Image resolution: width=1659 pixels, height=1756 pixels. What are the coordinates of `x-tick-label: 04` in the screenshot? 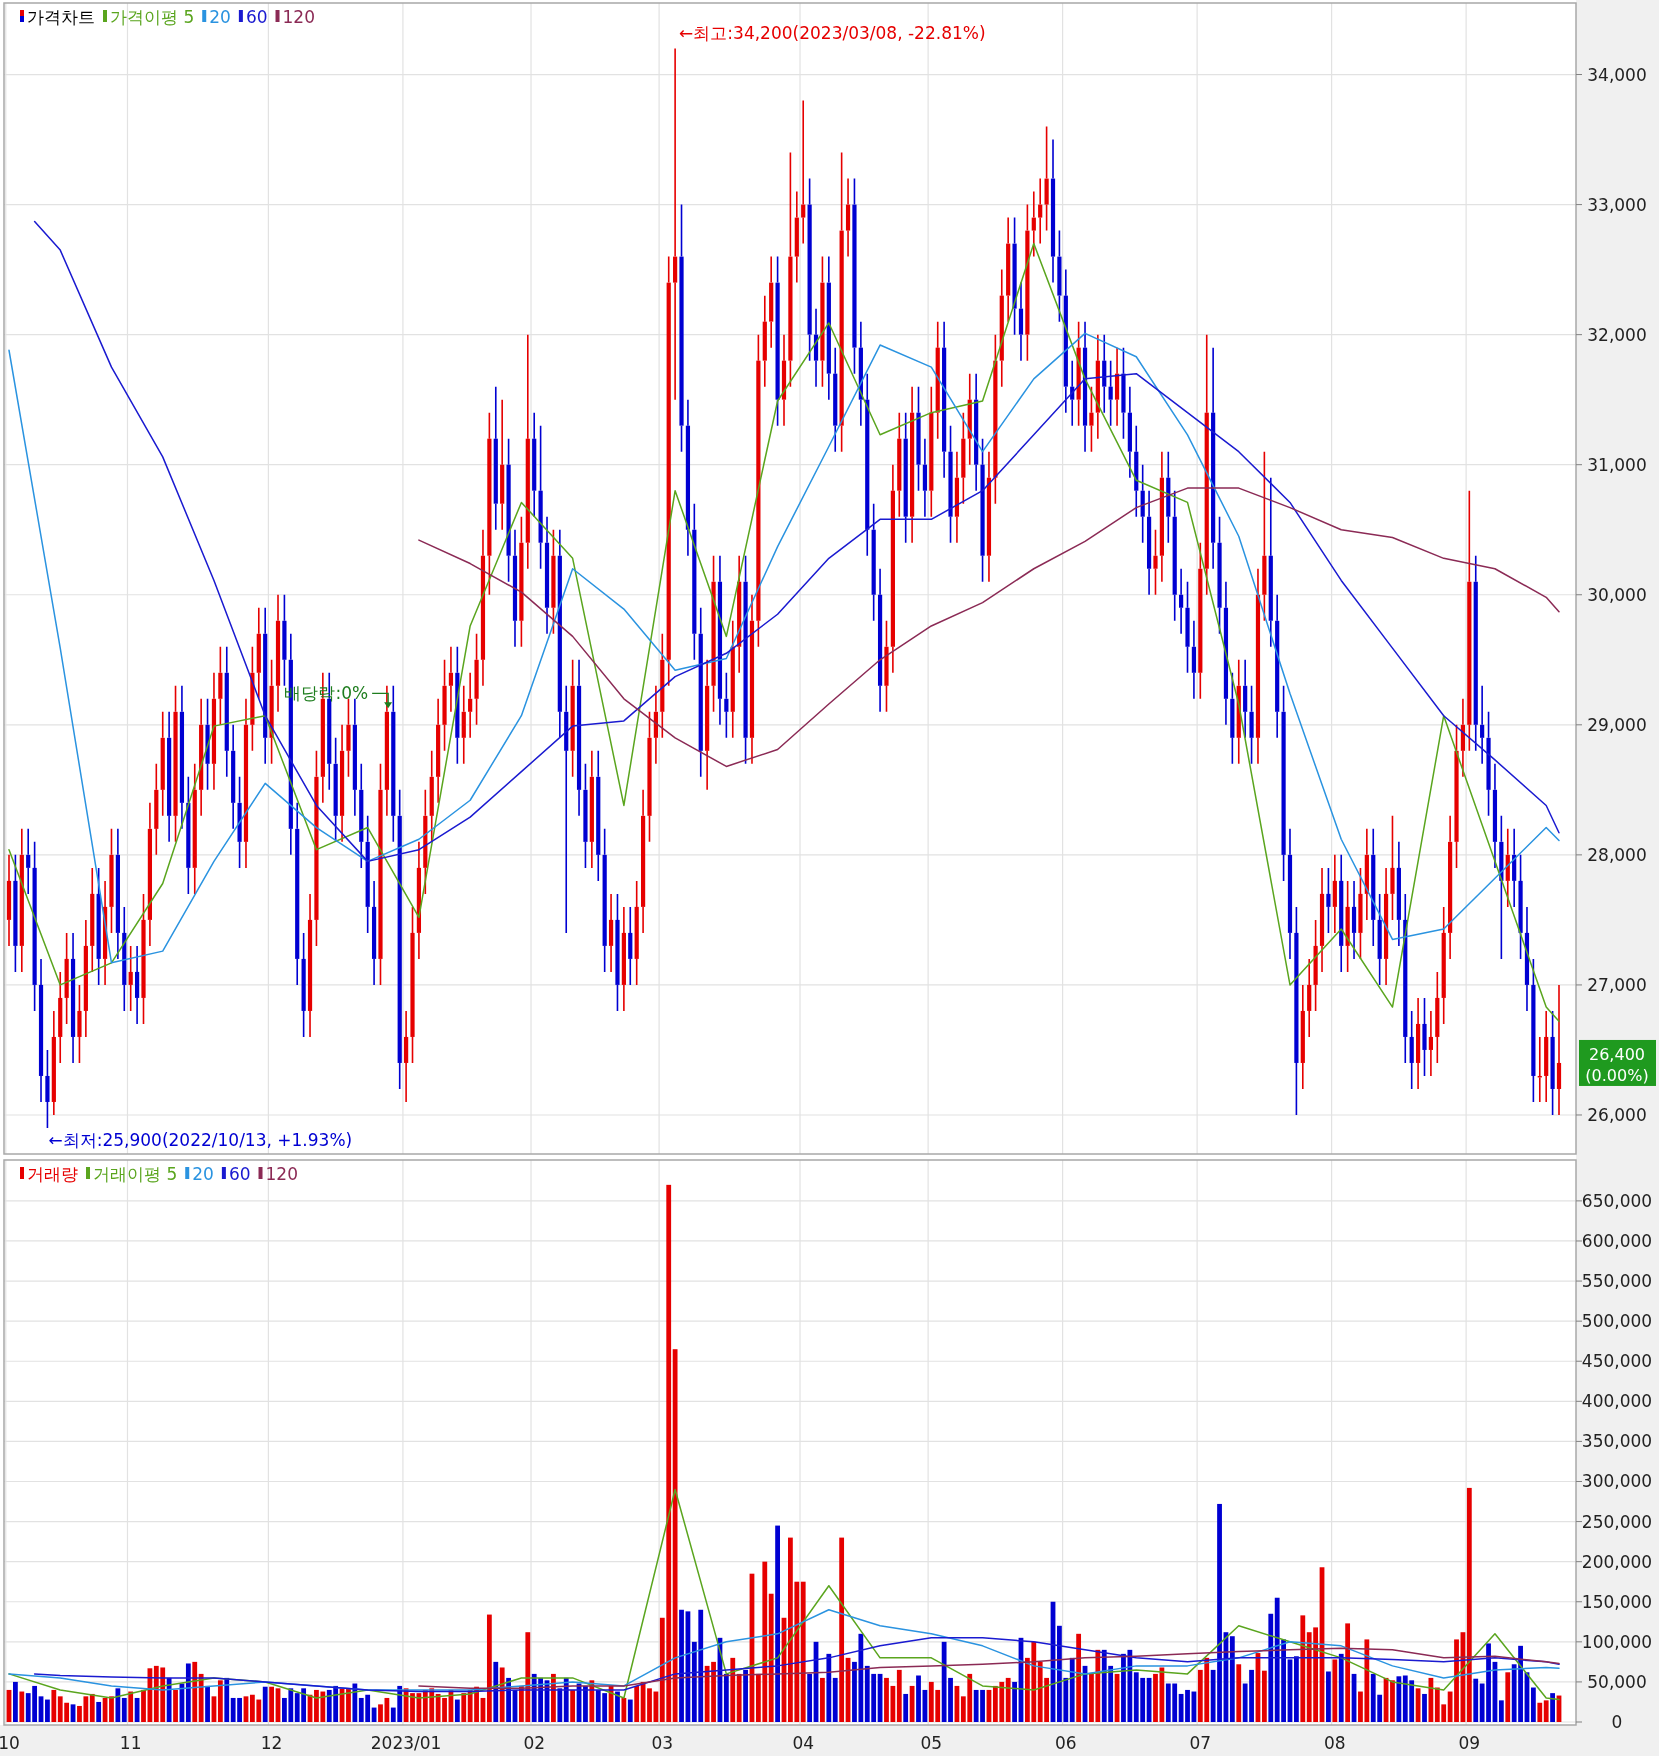 It's located at (803, 1743).